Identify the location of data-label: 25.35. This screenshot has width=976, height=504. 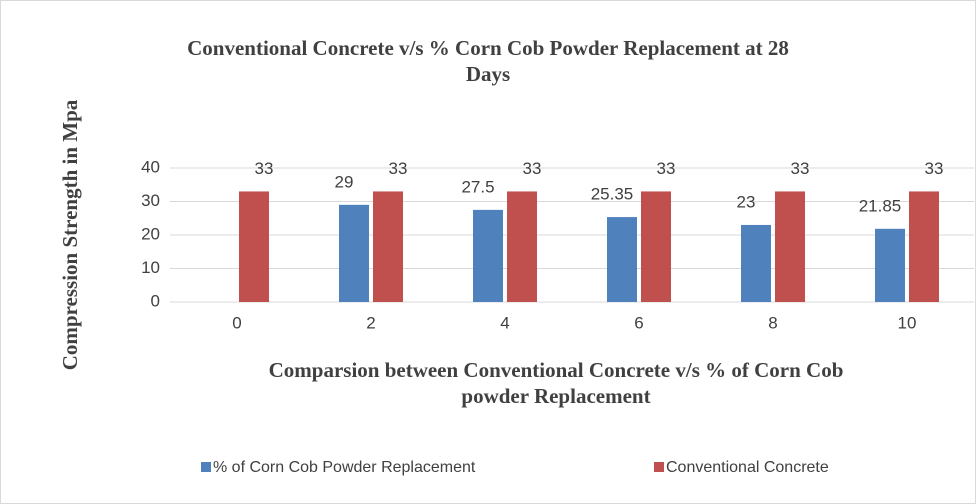
(612, 194).